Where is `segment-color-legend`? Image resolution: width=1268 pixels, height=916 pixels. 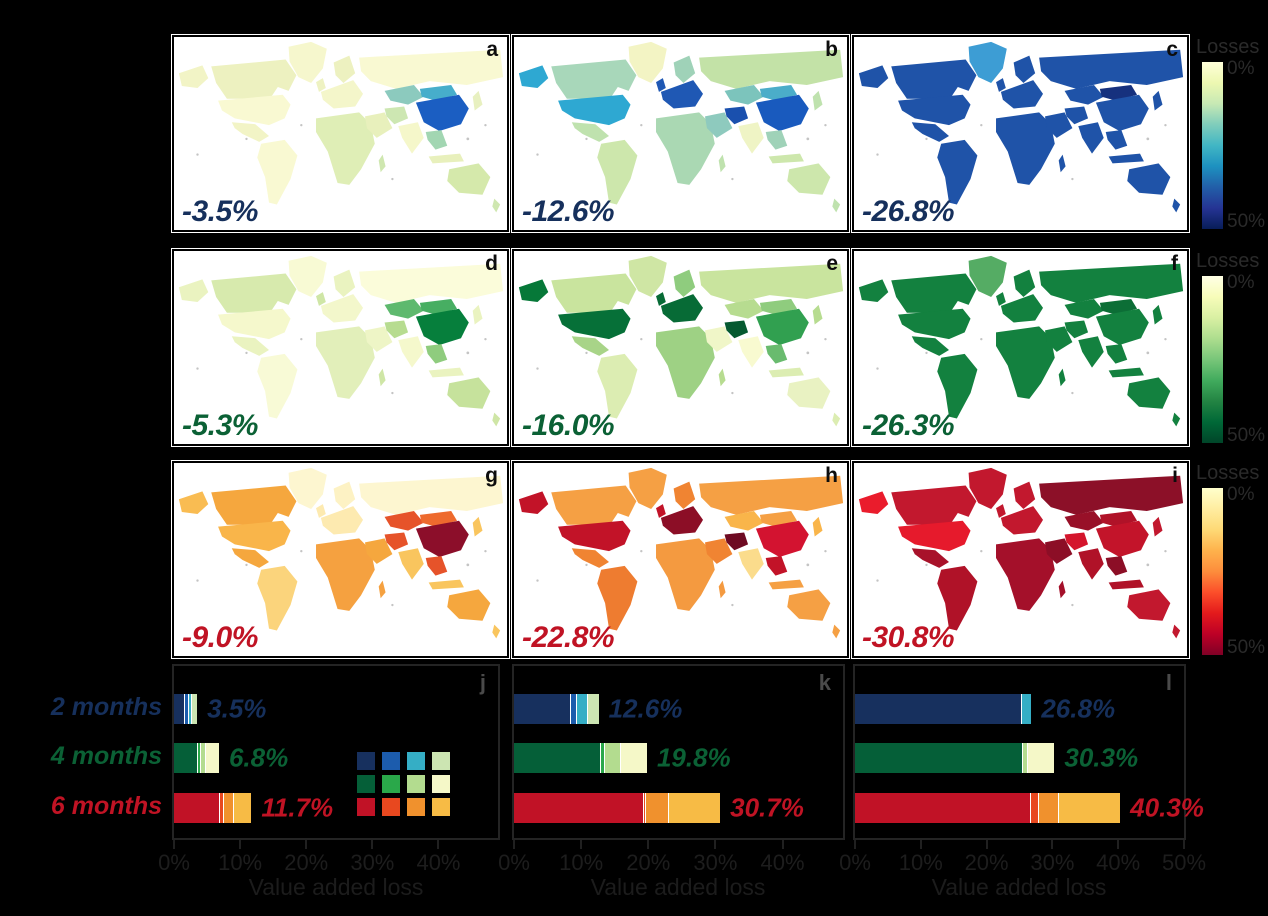
segment-color-legend is located at coordinates (403, 784).